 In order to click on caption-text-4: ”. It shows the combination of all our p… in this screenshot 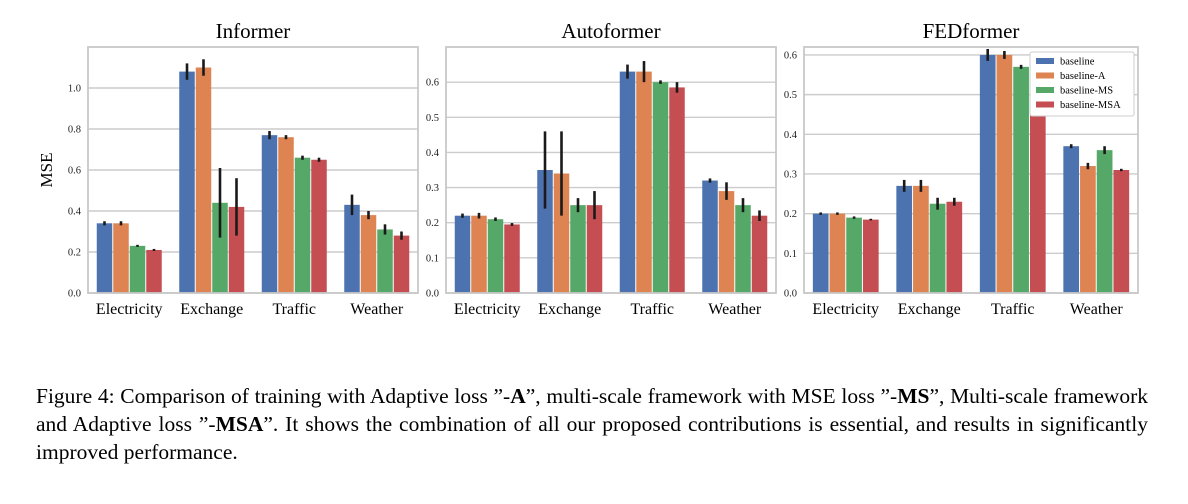, I will do `click(592, 438)`.